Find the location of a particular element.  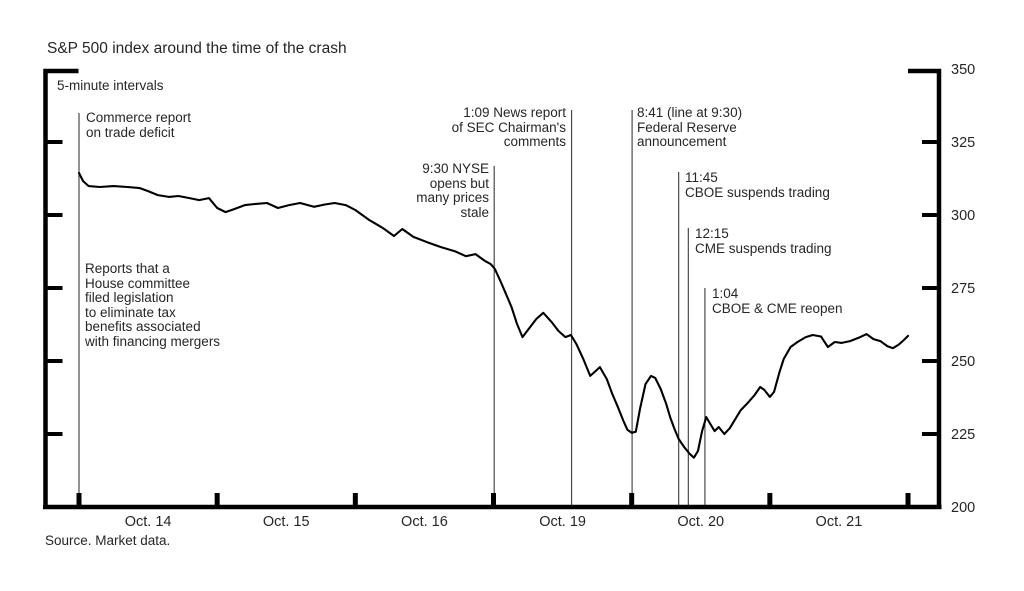

annotation-nyse-open: 9:30 NYSE opens but many prices stale is located at coordinates (452, 190).